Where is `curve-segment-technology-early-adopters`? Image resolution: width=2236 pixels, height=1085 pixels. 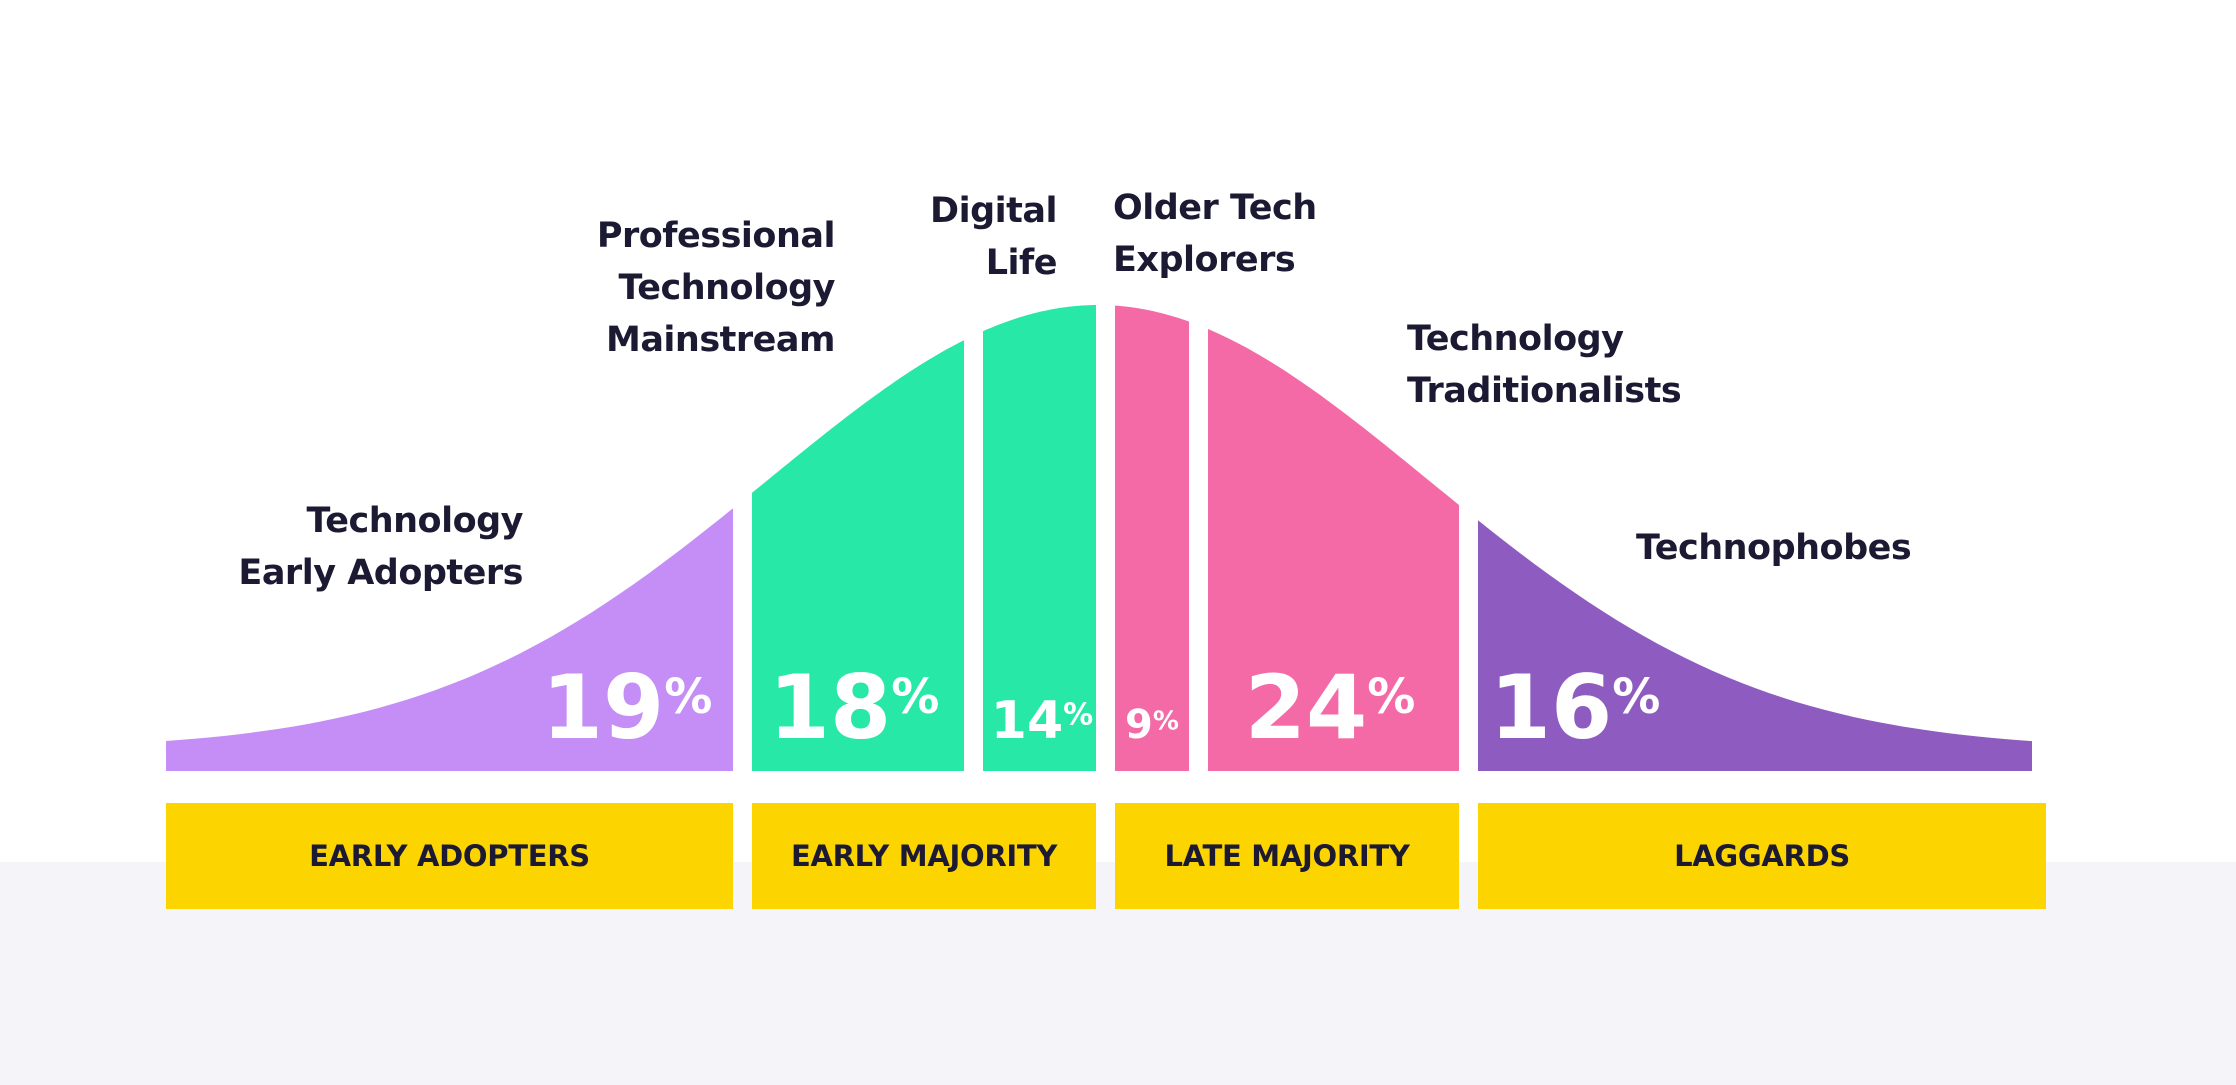 curve-segment-technology-early-adopters is located at coordinates (449, 639).